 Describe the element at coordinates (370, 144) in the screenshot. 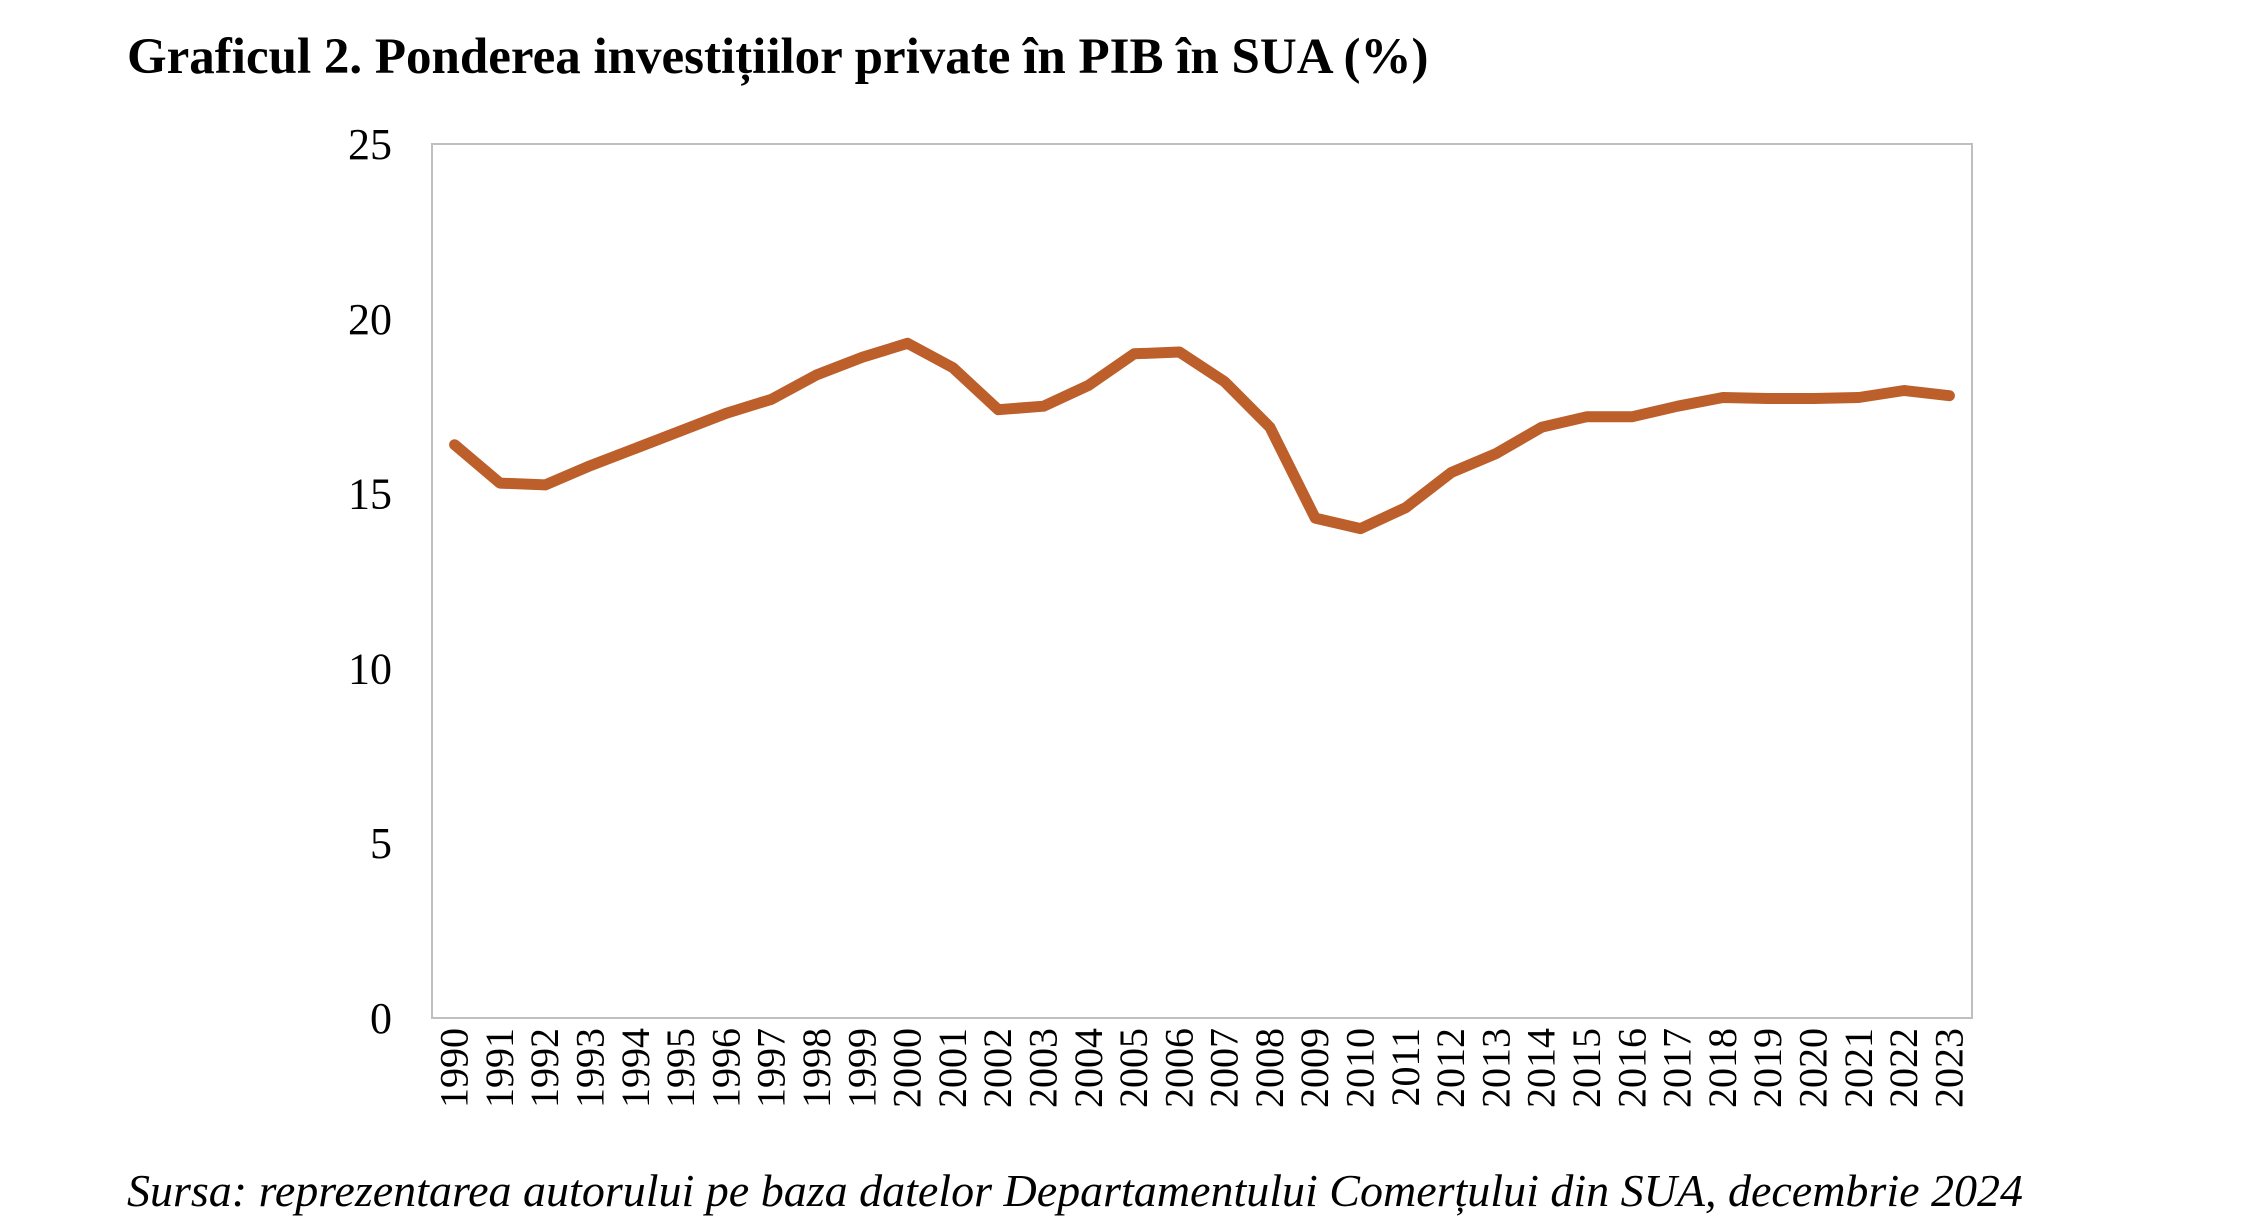

I see `y-tick-label: 25` at that location.